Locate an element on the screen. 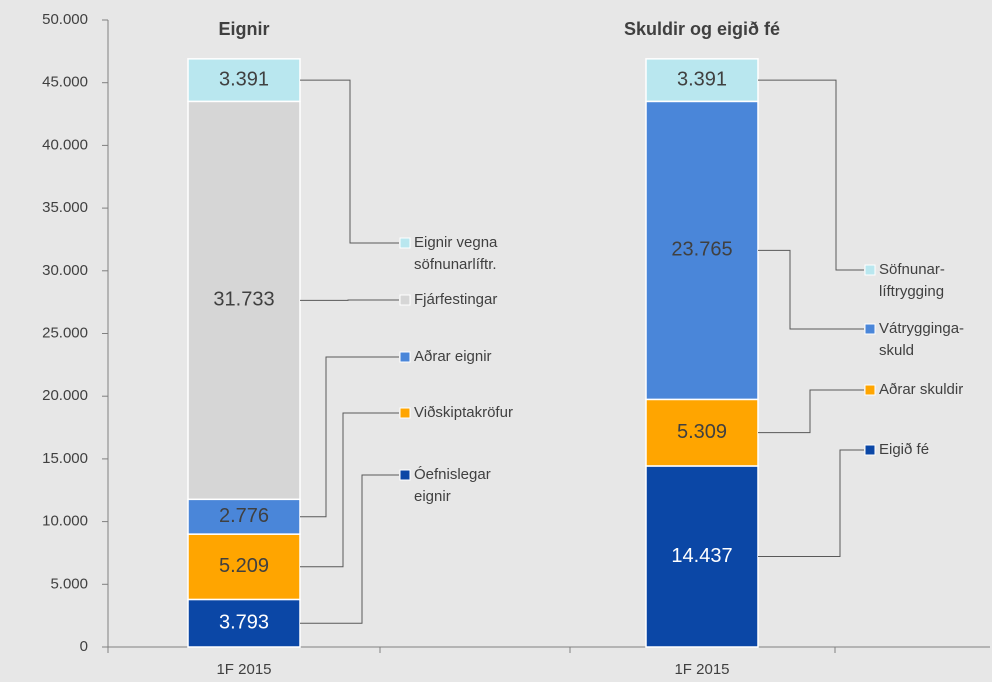 The height and width of the screenshot is (682, 992). value-label: 5.309 is located at coordinates (702, 432).